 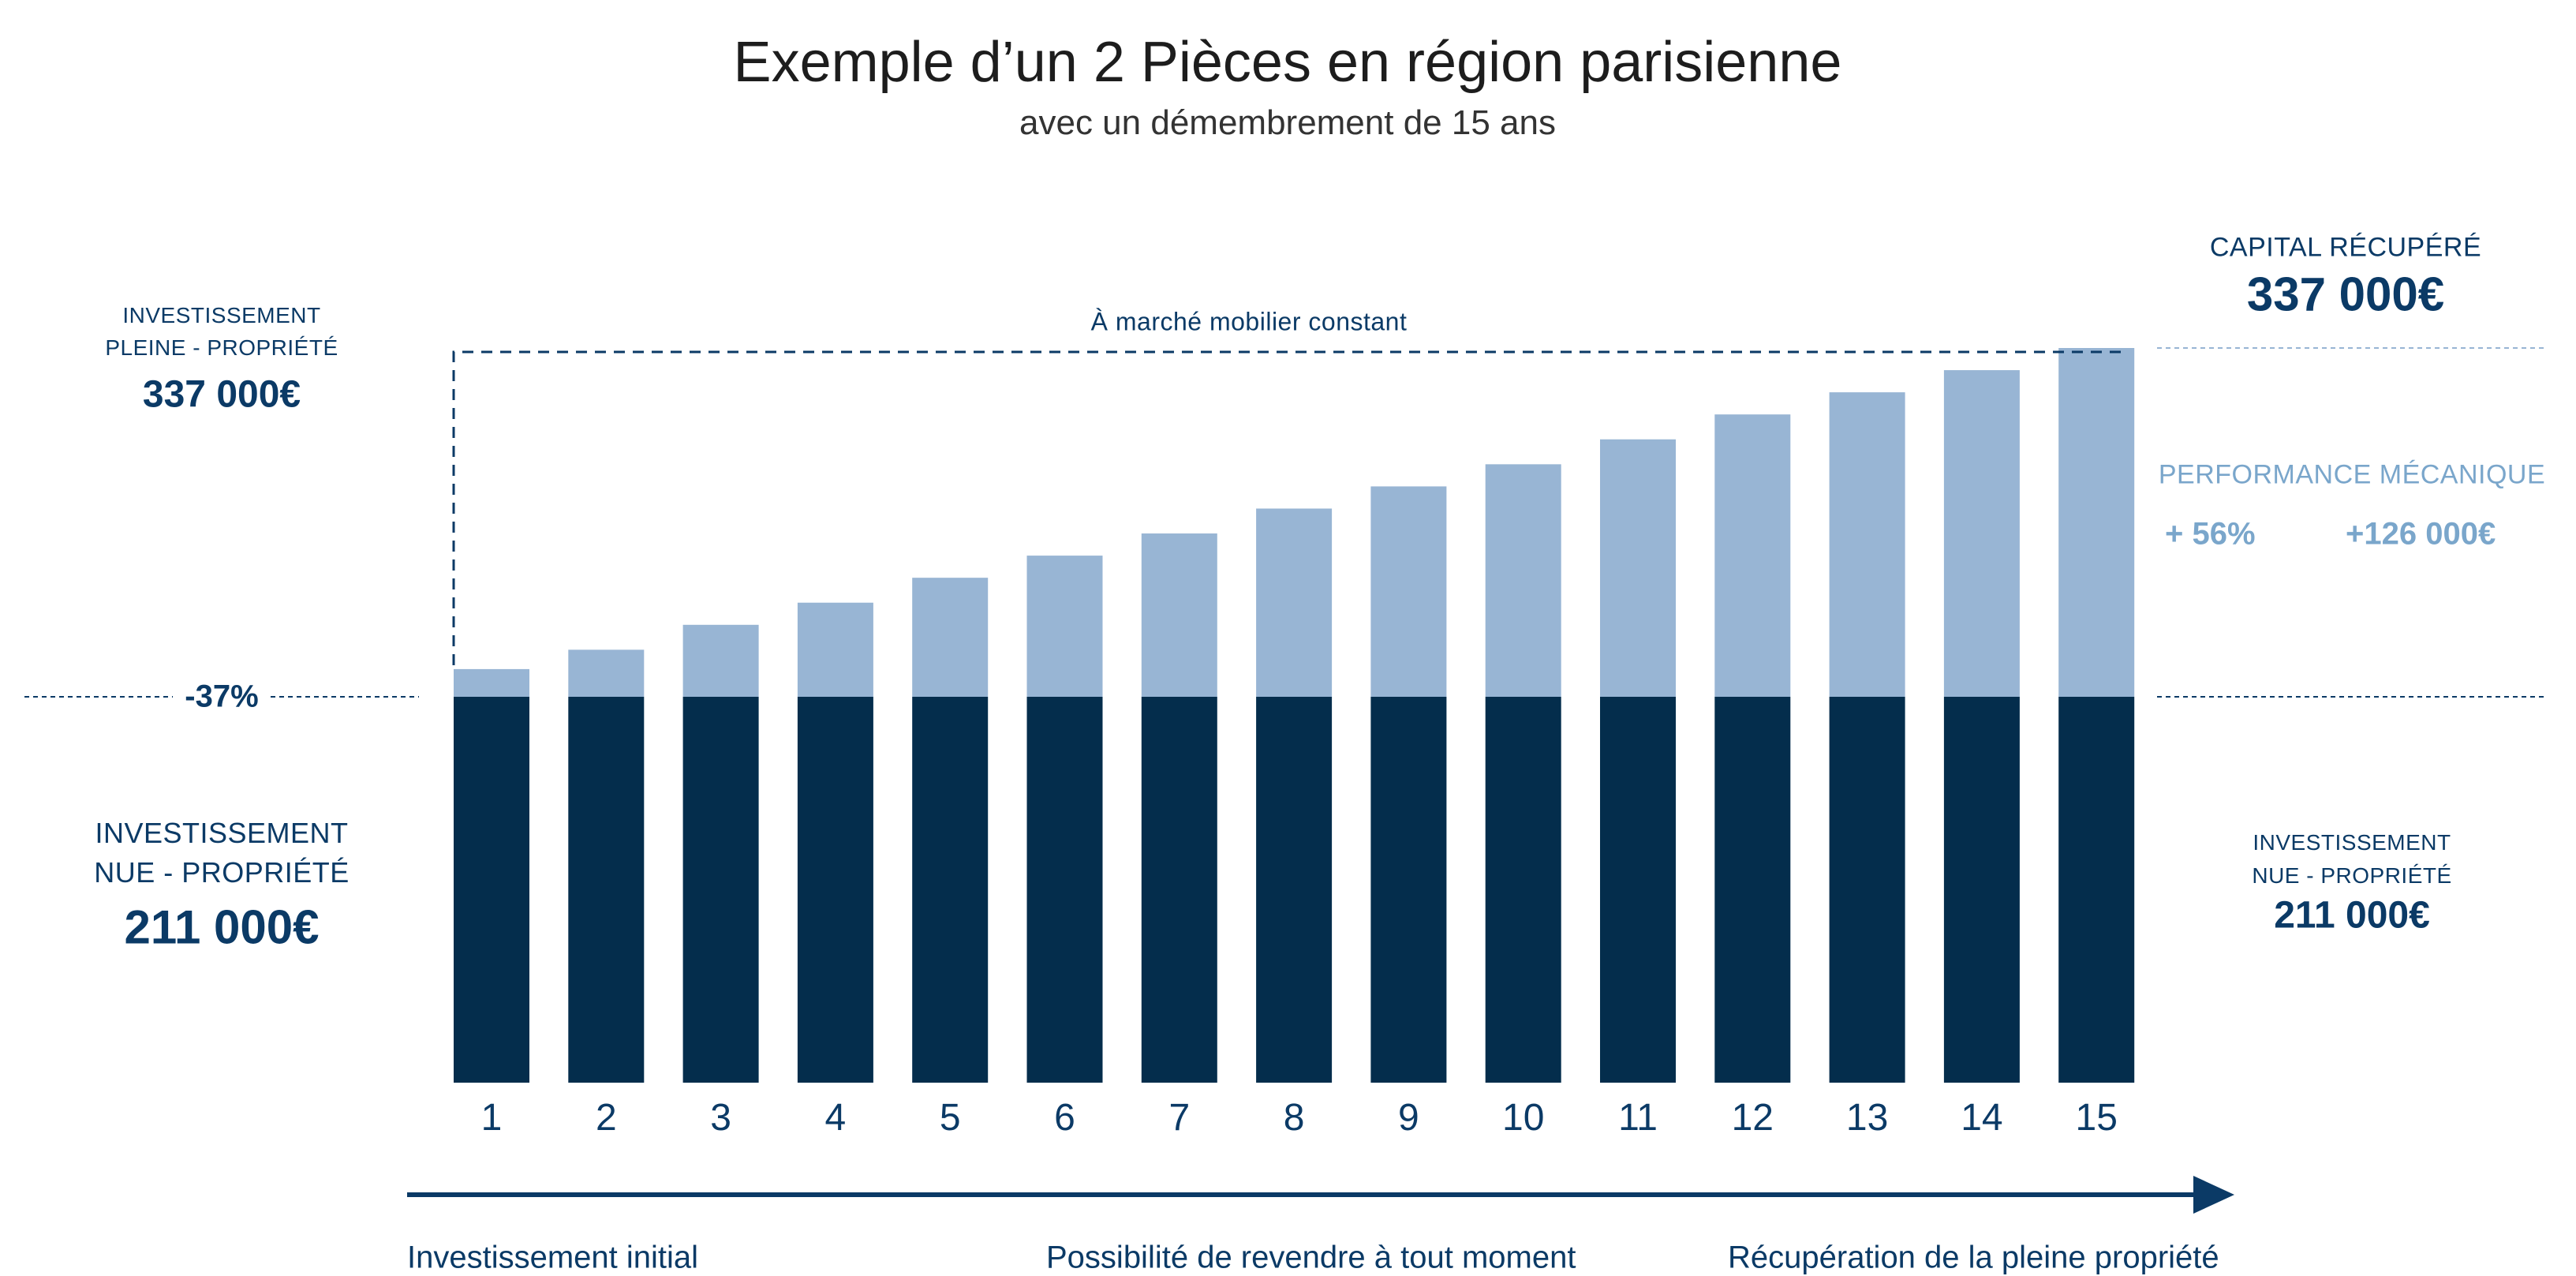 I want to click on x-tick-label: 4, so click(x=836, y=1118).